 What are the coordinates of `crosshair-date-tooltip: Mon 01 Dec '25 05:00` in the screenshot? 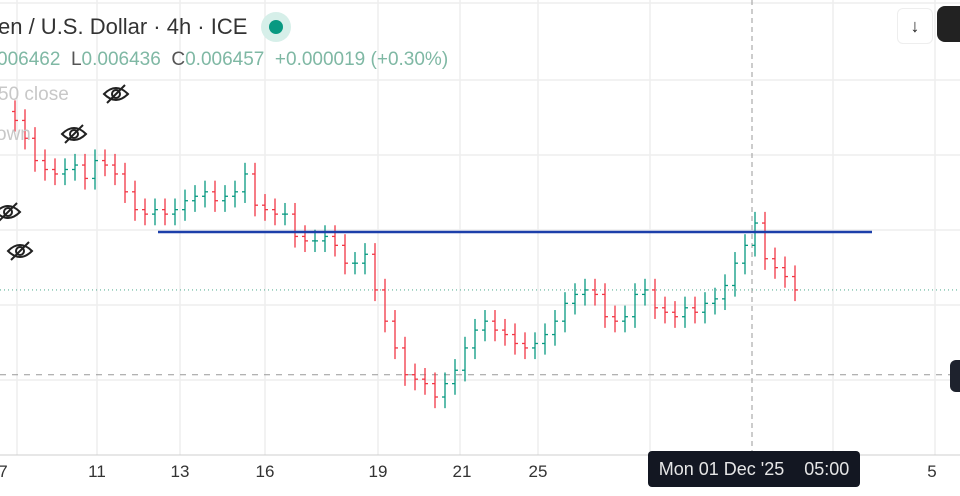 It's located at (754, 469).